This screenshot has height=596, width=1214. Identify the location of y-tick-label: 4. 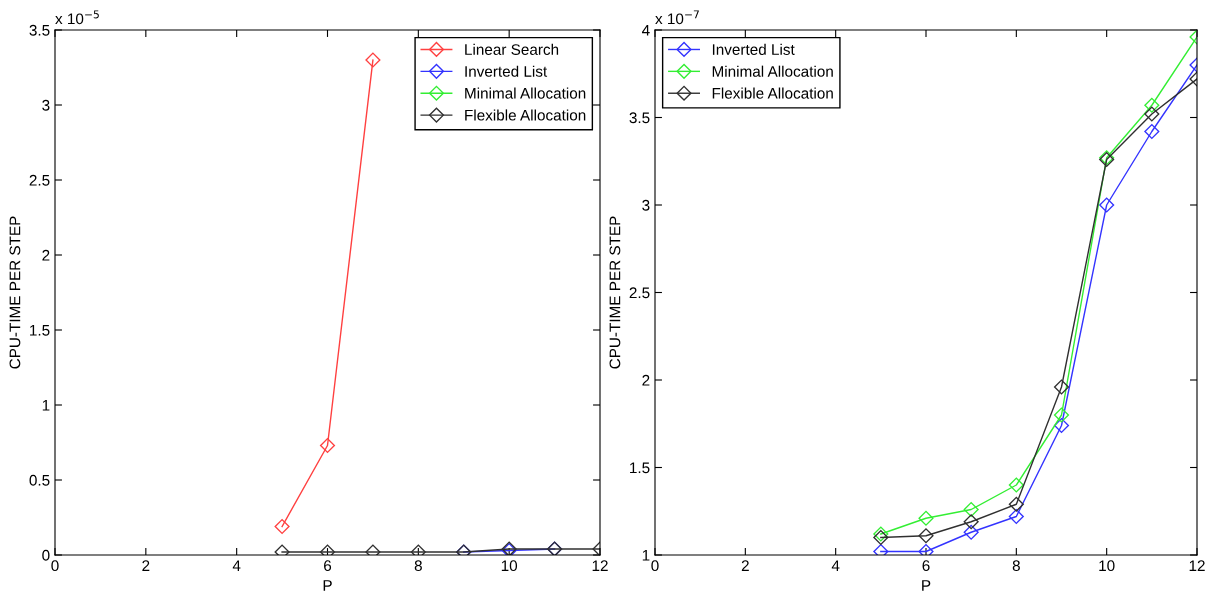
(645, 30).